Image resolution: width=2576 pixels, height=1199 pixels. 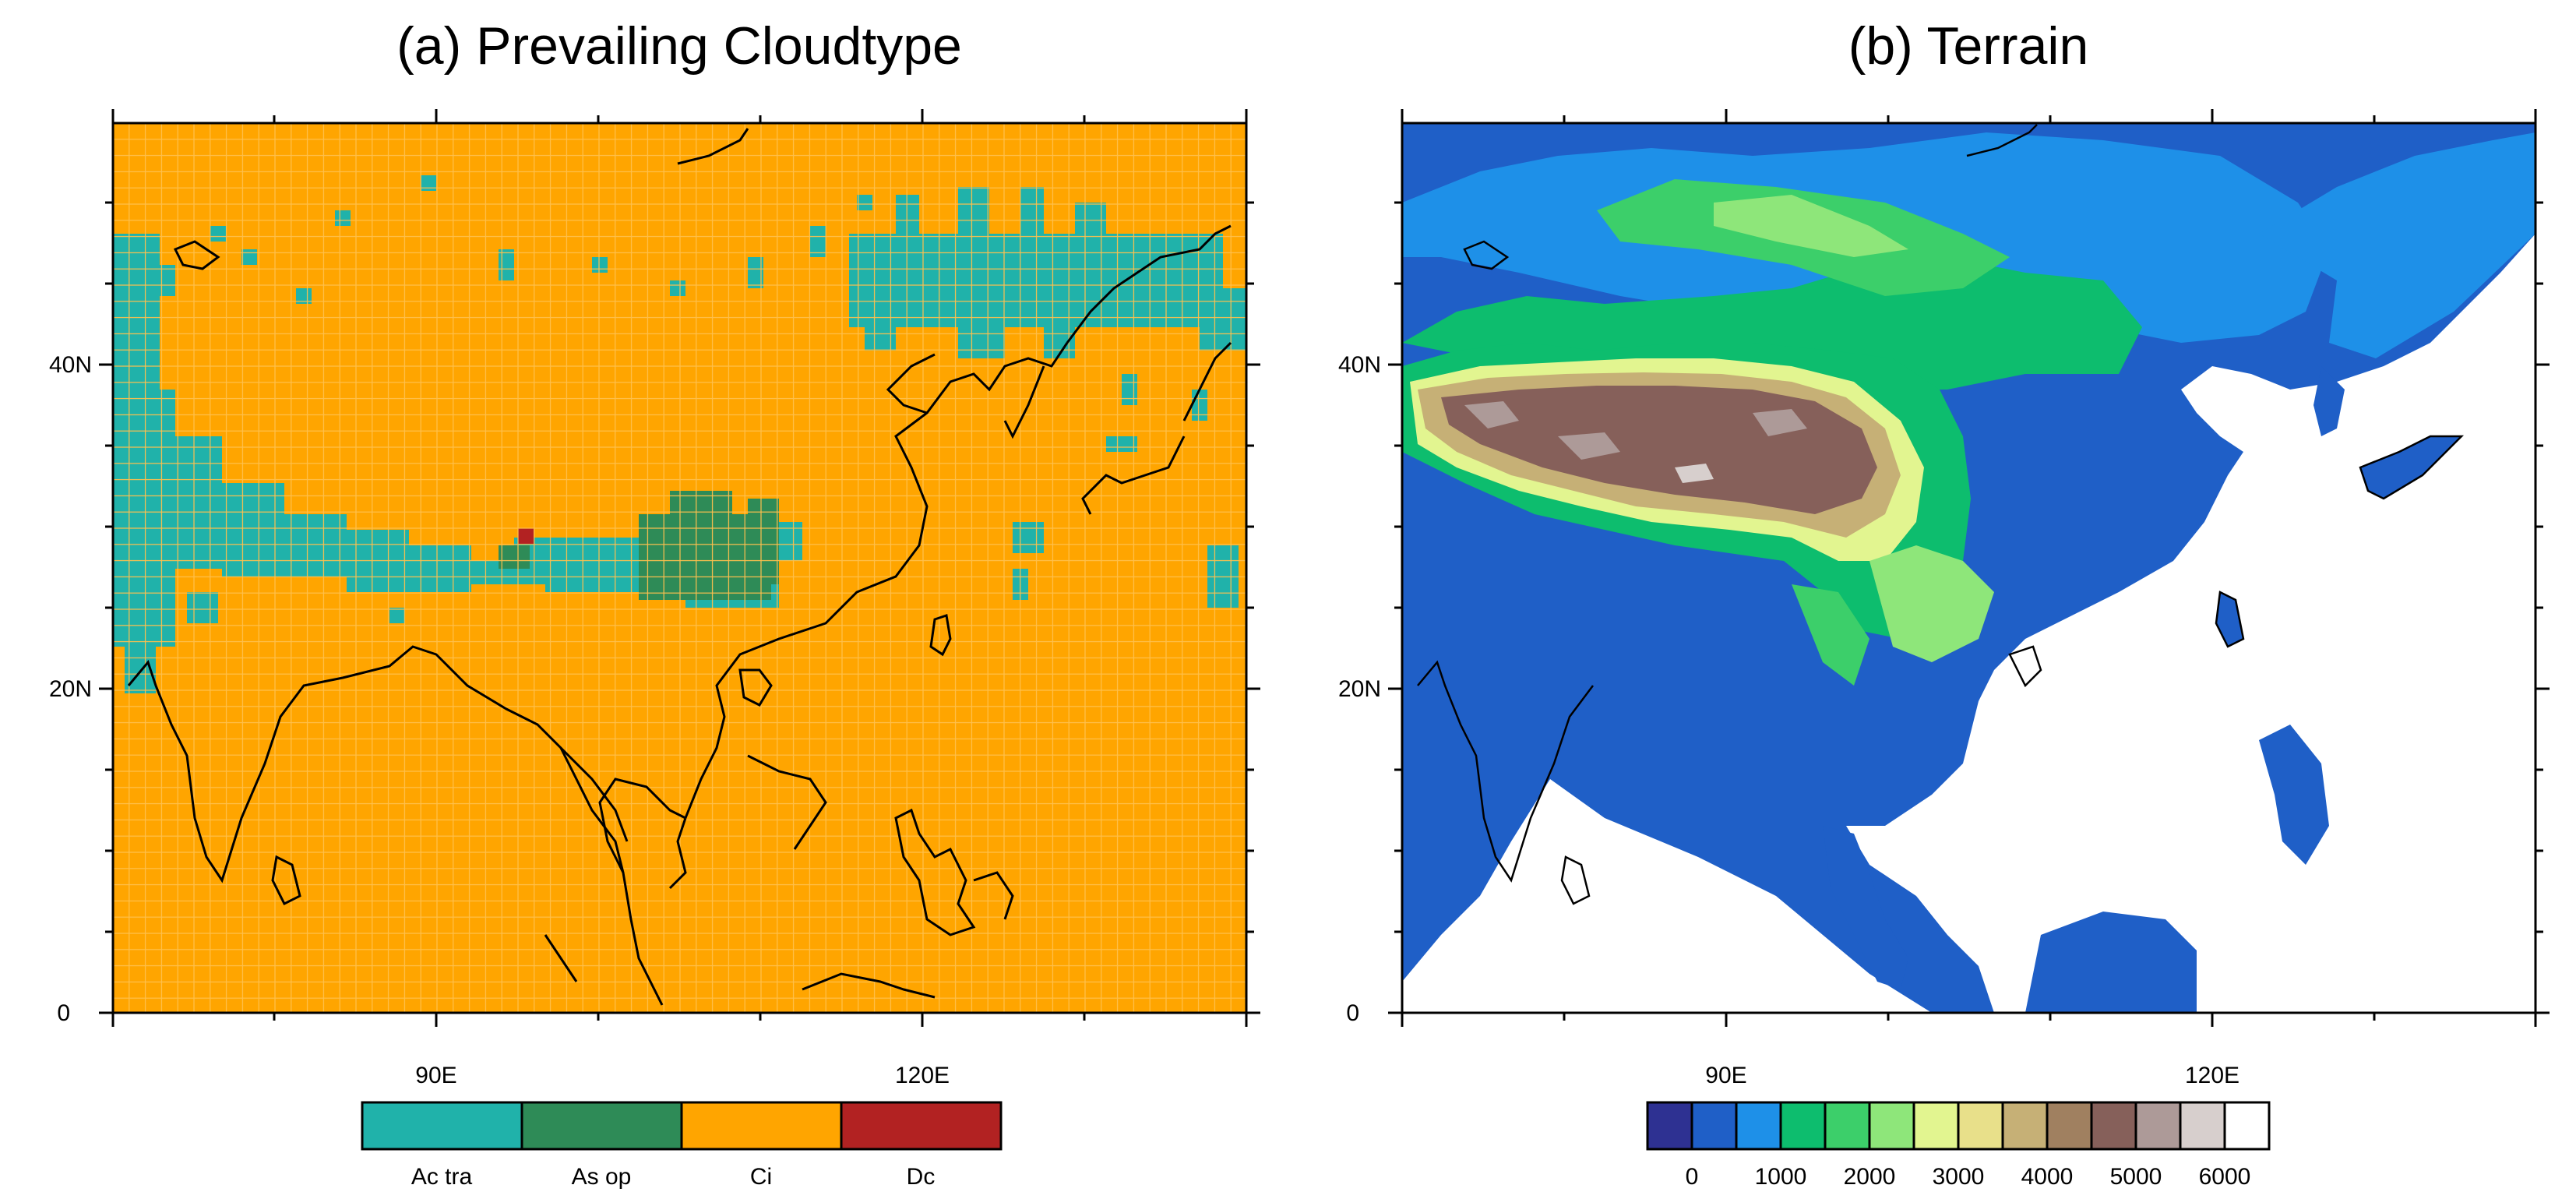 I want to click on legend-swatch-as-op, so click(x=601, y=1126).